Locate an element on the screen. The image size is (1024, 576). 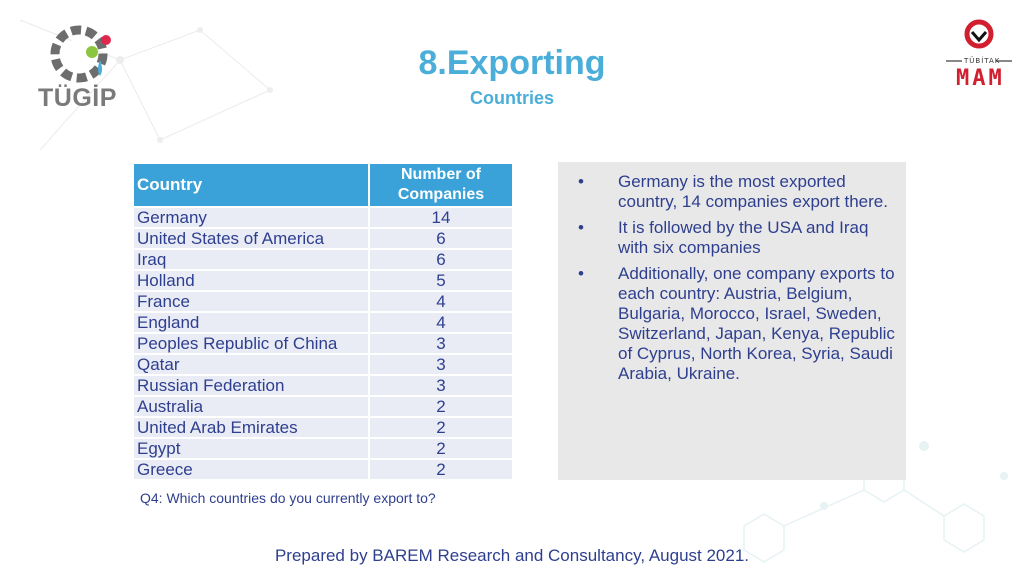
country-cell: England is located at coordinates (252, 322).